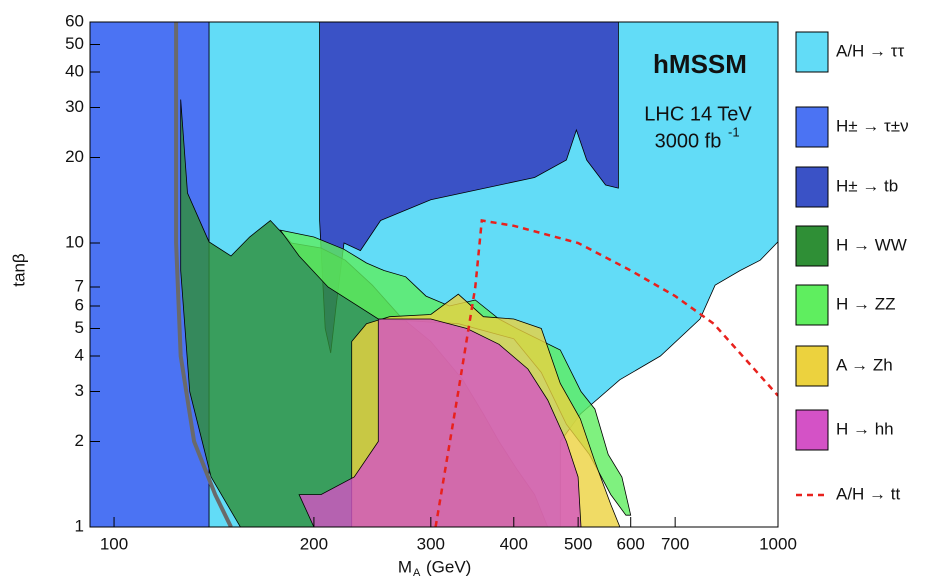  Describe the element at coordinates (74, 106) in the screenshot. I see `y-tick-label: 30` at that location.